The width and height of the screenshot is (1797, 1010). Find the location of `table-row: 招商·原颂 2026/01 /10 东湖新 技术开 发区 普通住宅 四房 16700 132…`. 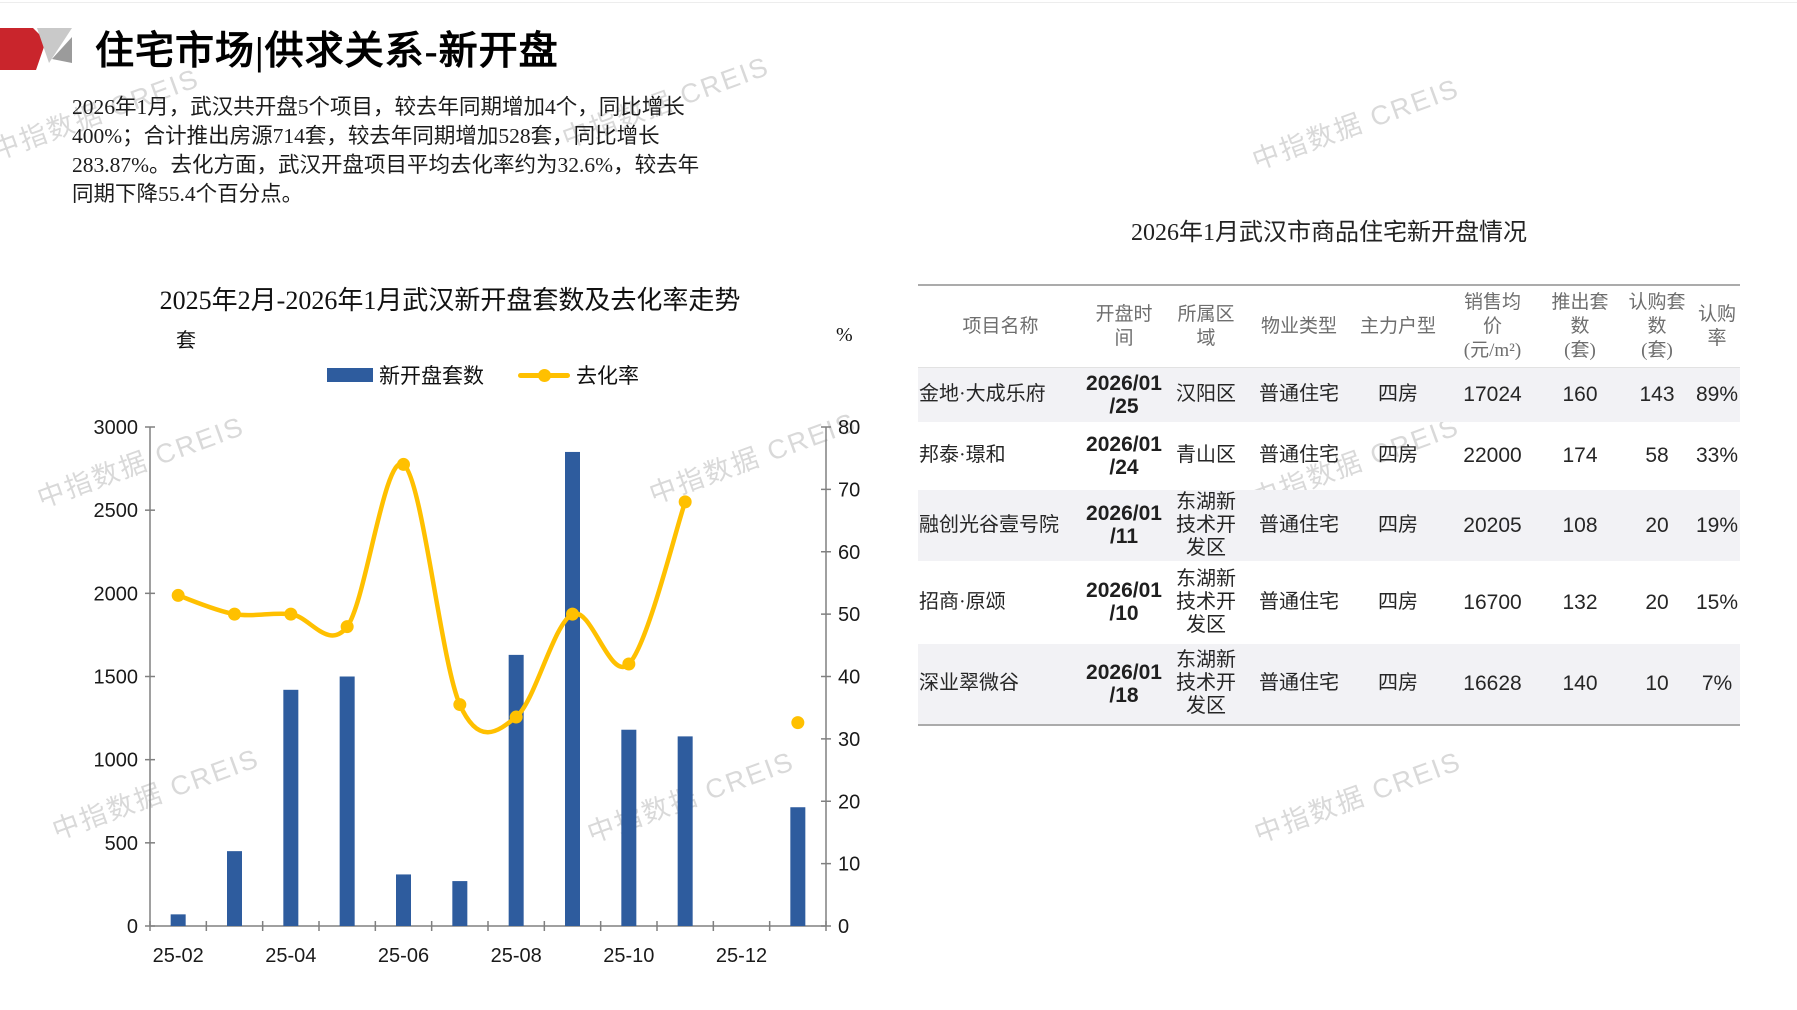

table-row: 招商·原颂 2026/01 /10 东湖新 技术开 发区 普通住宅 四房 16700 132… is located at coordinates (1329, 602).